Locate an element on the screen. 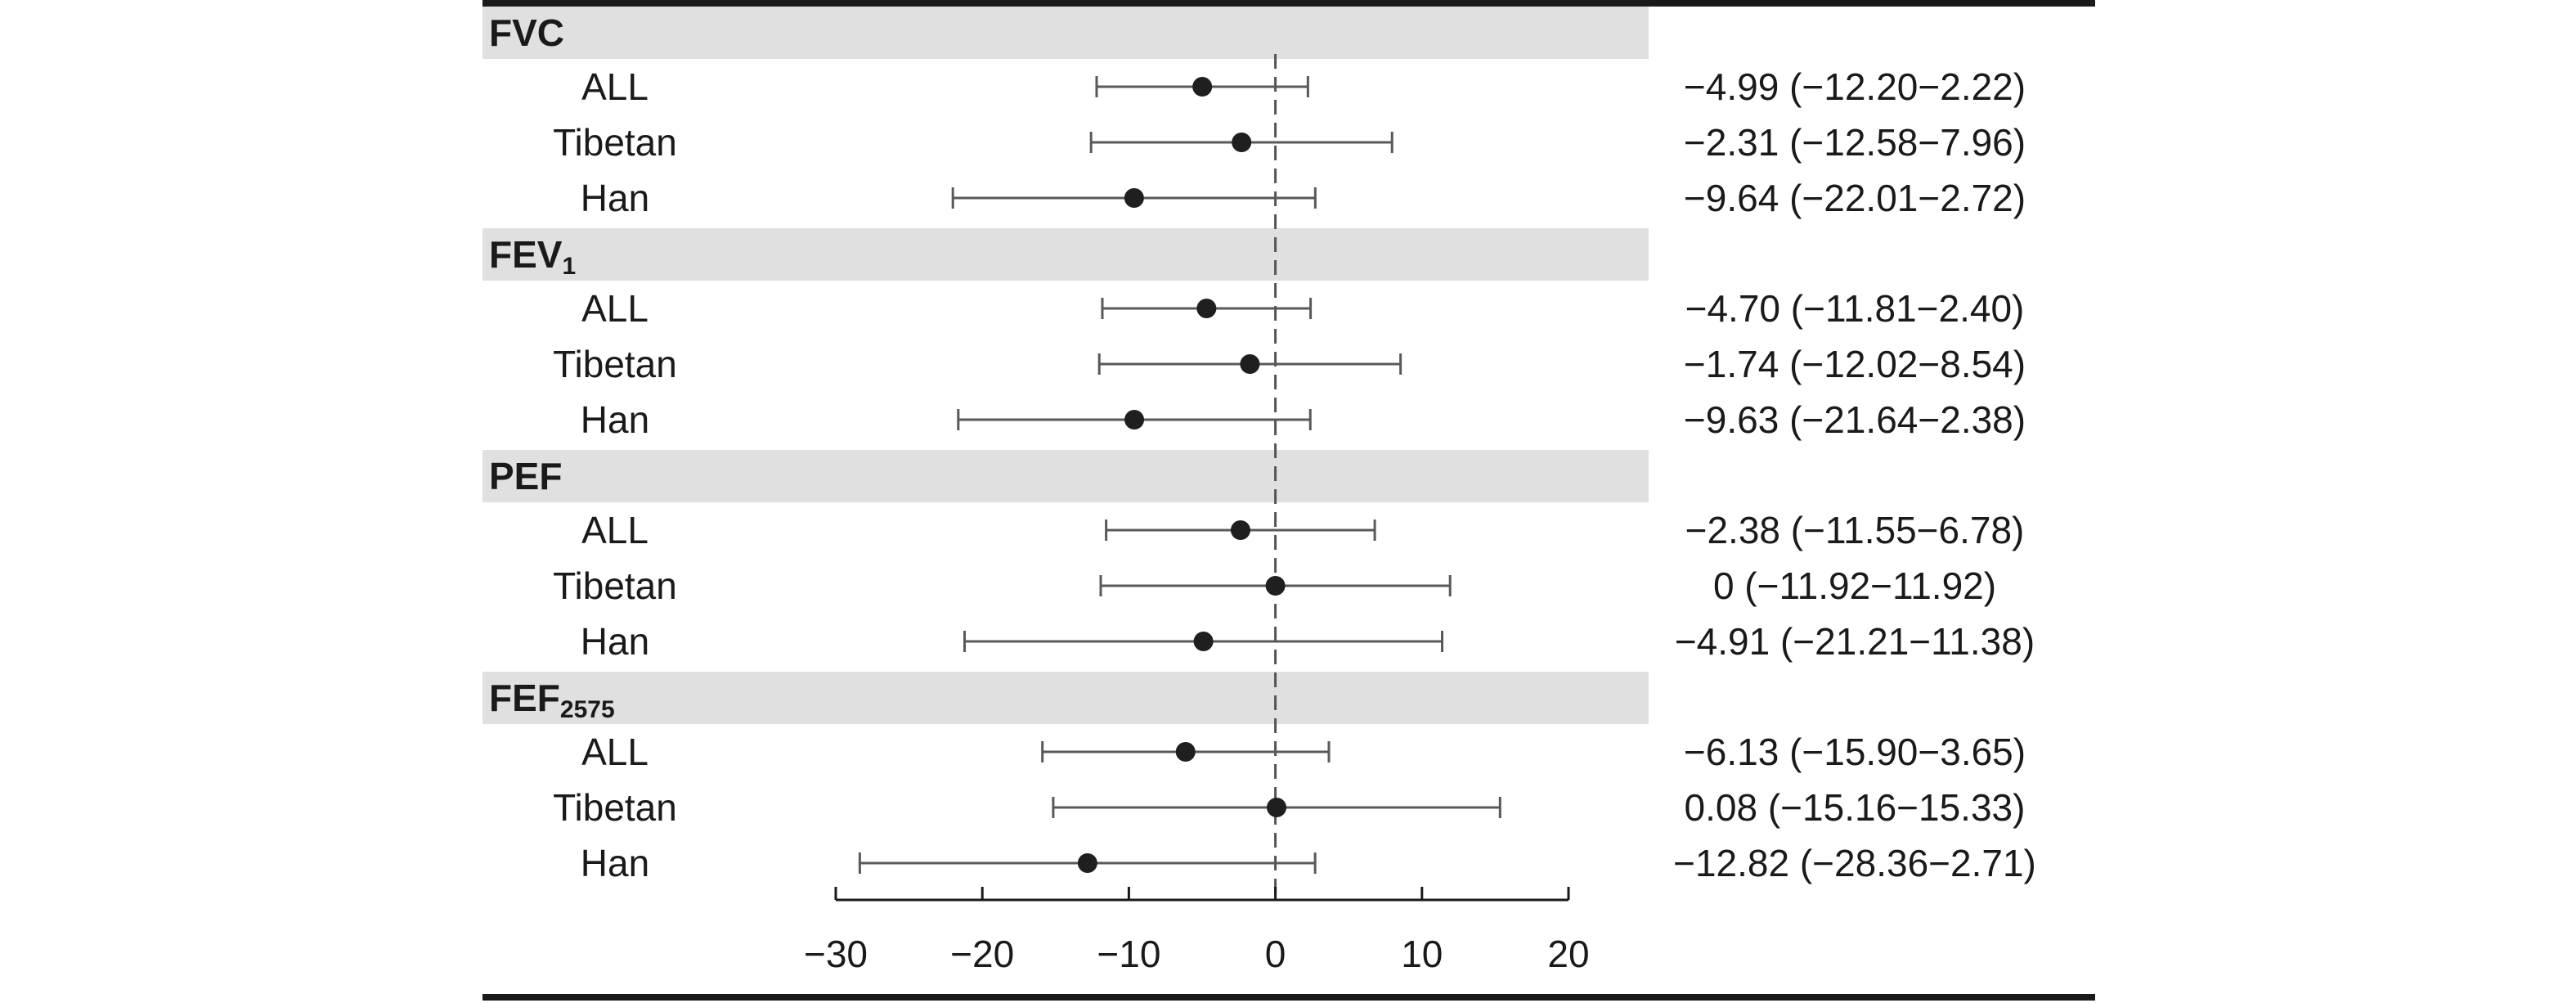  x-tick-label: 0 is located at coordinates (1275, 954).